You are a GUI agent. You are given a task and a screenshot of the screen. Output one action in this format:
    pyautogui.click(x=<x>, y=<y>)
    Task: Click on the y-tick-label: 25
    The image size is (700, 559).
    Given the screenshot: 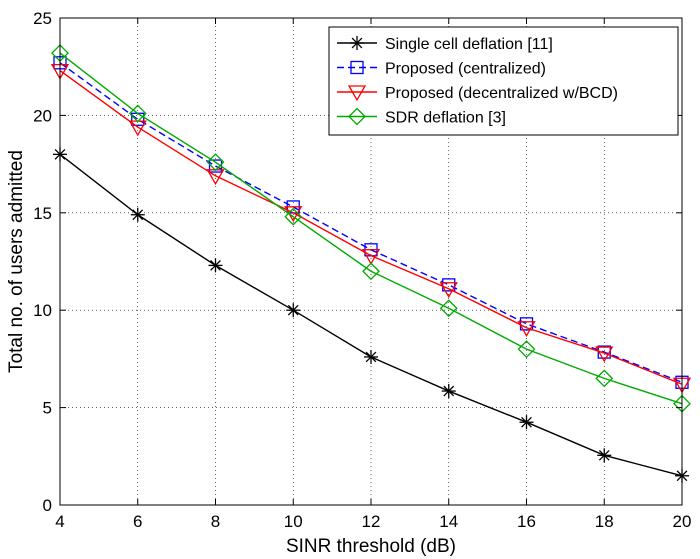 What is the action you would take?
    pyautogui.click(x=42, y=18)
    